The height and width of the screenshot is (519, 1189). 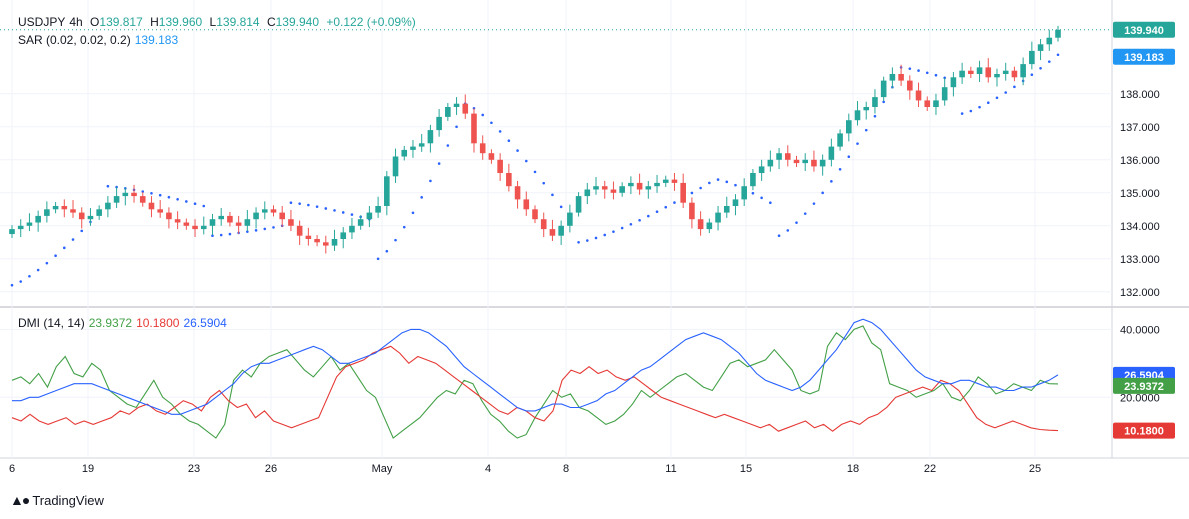 What do you see at coordinates (670, 469) in the screenshot?
I see `time-tick-label: 11` at bounding box center [670, 469].